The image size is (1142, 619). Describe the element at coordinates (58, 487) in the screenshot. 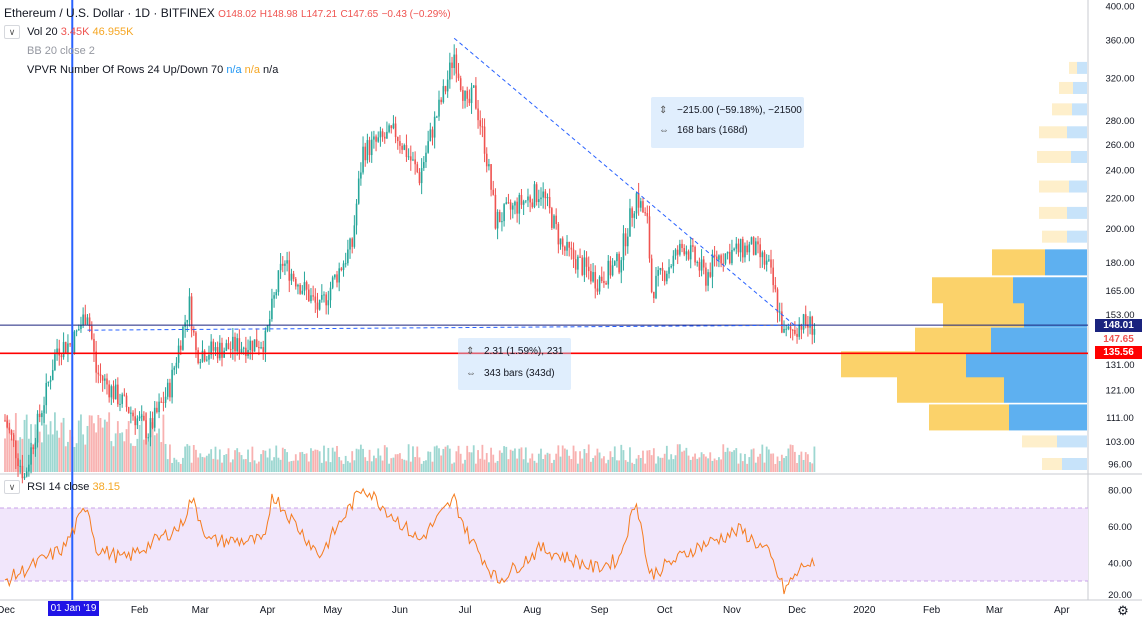

I see `rsi-label: RSI 14 close` at that location.